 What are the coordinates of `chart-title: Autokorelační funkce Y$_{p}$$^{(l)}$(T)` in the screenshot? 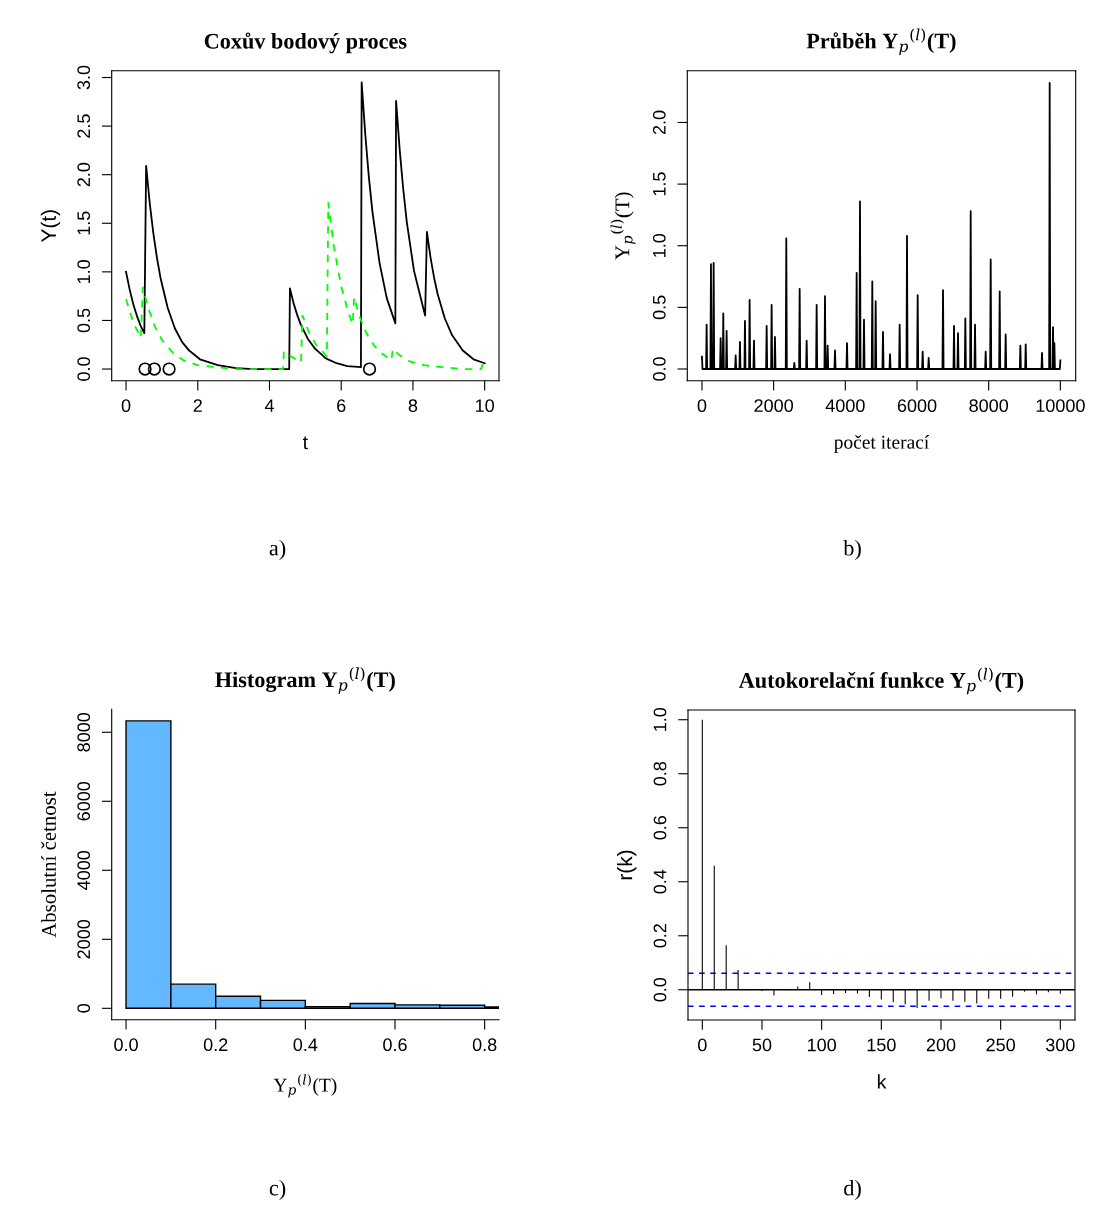 It's located at (881, 681).